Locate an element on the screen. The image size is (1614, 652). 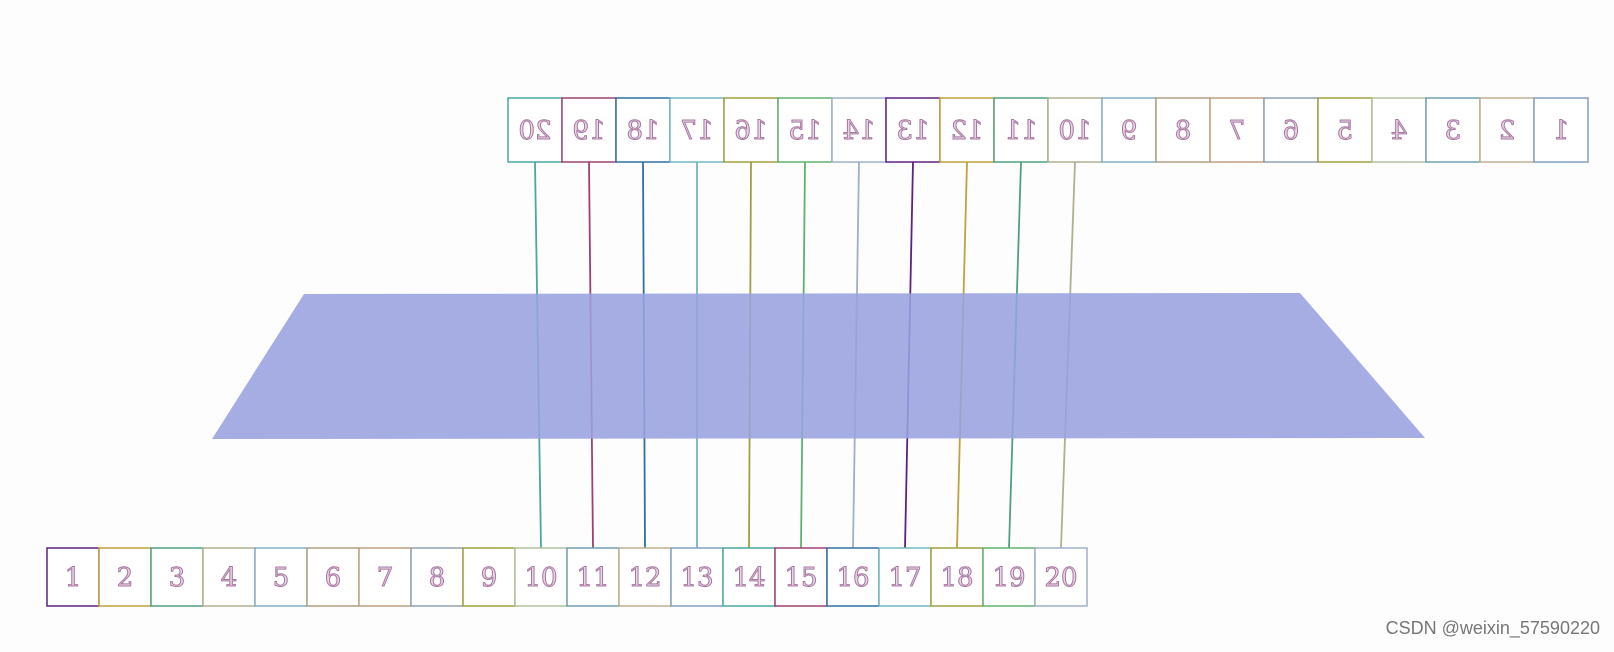
cell-label-wrap: 3 is located at coordinates (1453, 131).